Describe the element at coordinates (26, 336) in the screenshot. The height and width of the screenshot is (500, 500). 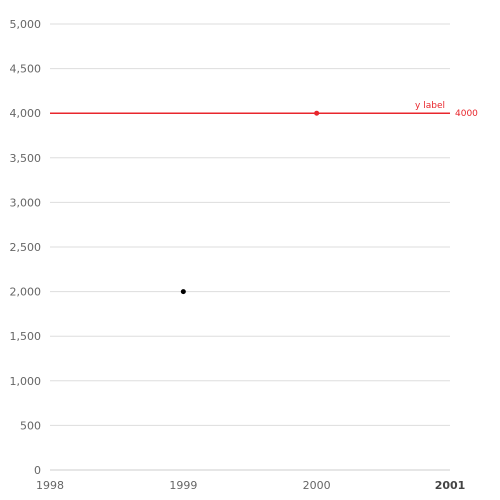
I see `y-tick-label: 1,500` at that location.